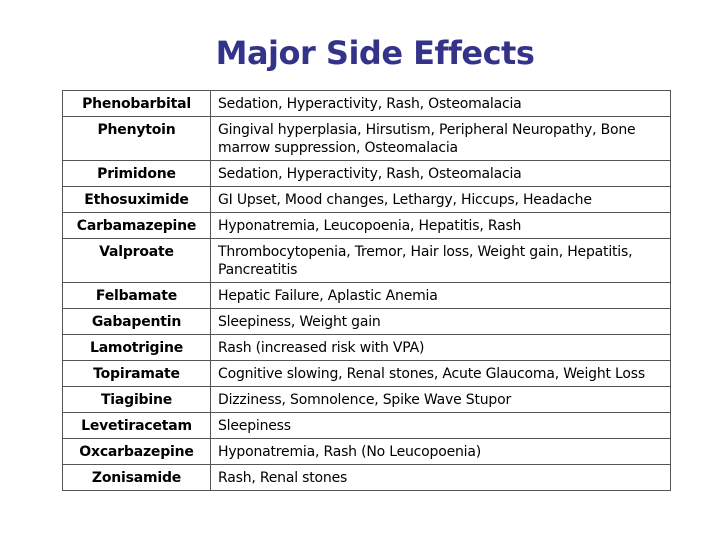 The width and height of the screenshot is (720, 540). I want to click on side-effects-cell: Hyponatremia, Rash (No Leucopoenia), so click(440, 451).